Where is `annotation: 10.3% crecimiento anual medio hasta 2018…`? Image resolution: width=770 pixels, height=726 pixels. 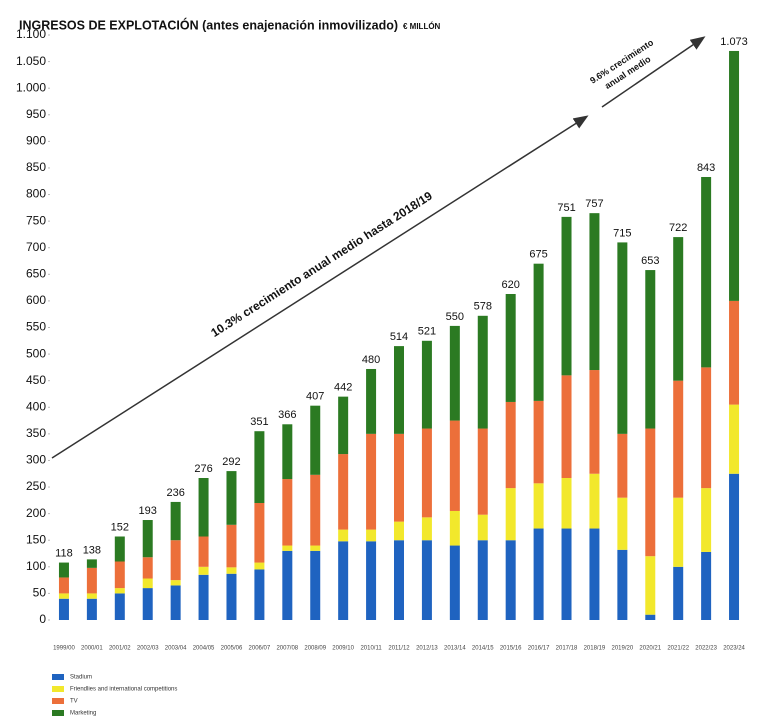
annotation: 10.3% crecimiento anual medio hasta 2018… is located at coordinates (321, 264).